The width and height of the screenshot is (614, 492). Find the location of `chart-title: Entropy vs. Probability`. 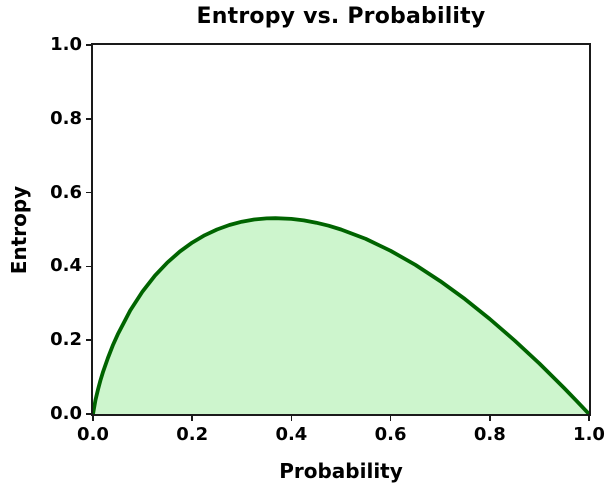

chart-title: Entropy vs. Probability is located at coordinates (341, 16).